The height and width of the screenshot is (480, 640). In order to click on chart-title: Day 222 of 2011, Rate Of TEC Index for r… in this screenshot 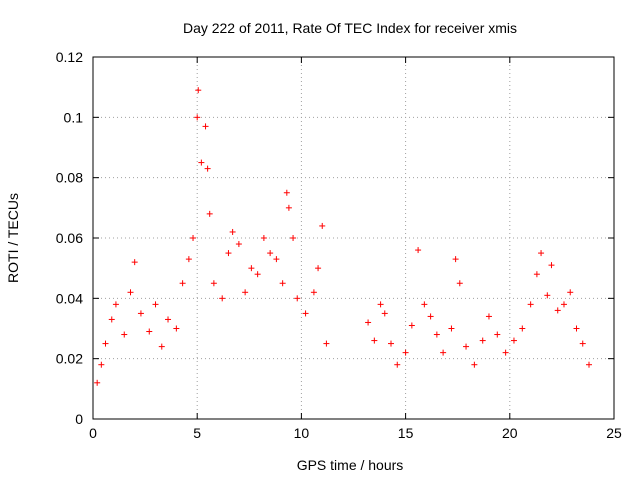, I will do `click(350, 28)`.